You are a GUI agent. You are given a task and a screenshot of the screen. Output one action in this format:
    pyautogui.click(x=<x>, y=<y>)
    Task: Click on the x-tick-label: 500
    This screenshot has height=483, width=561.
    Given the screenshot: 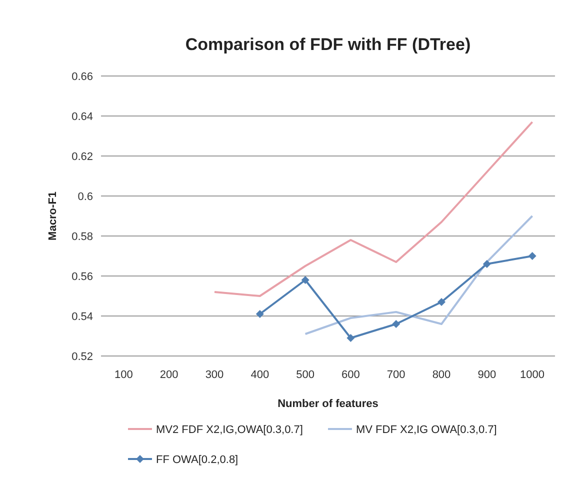 What is the action you would take?
    pyautogui.click(x=305, y=375)
    